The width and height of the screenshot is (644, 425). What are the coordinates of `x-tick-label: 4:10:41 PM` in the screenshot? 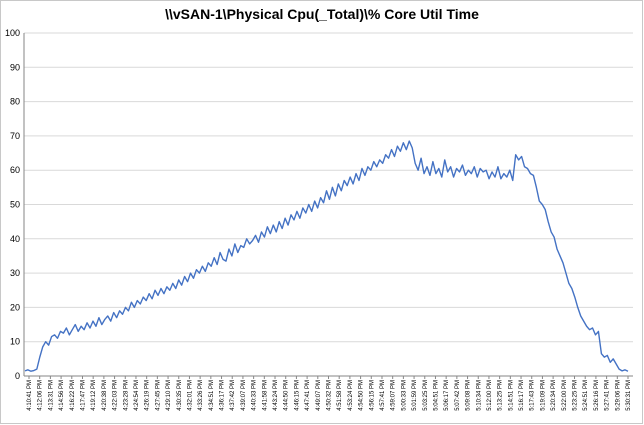 It's located at (30, 395).